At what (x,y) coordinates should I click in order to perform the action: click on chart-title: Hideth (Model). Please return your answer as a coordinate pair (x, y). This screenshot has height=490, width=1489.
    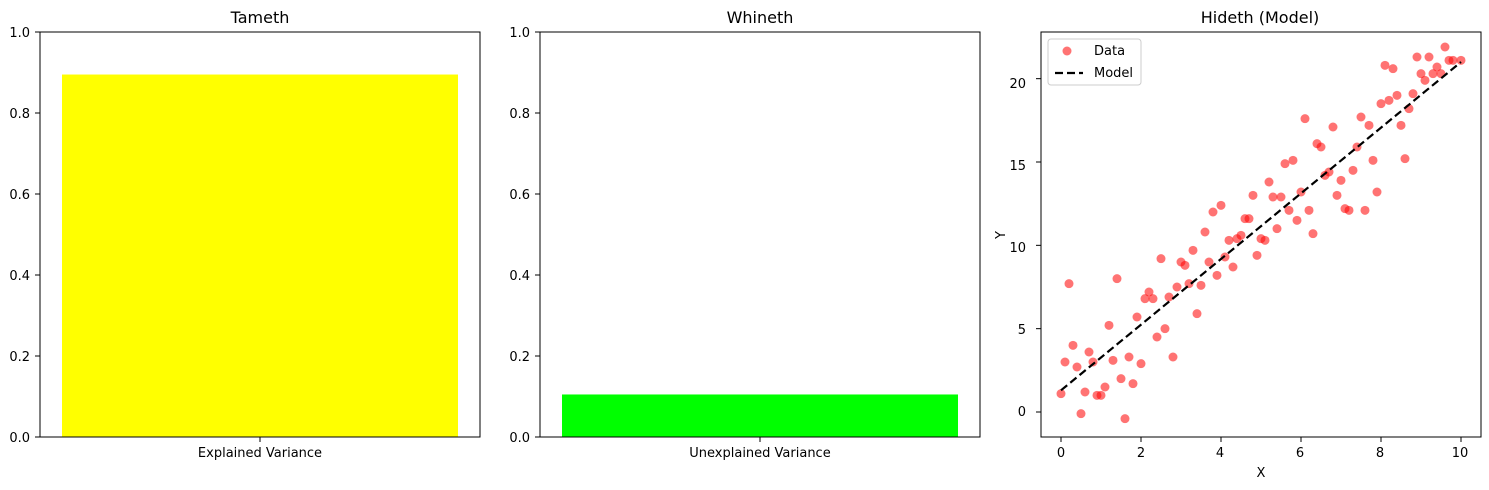
    Looking at the image, I should click on (1260, 17).